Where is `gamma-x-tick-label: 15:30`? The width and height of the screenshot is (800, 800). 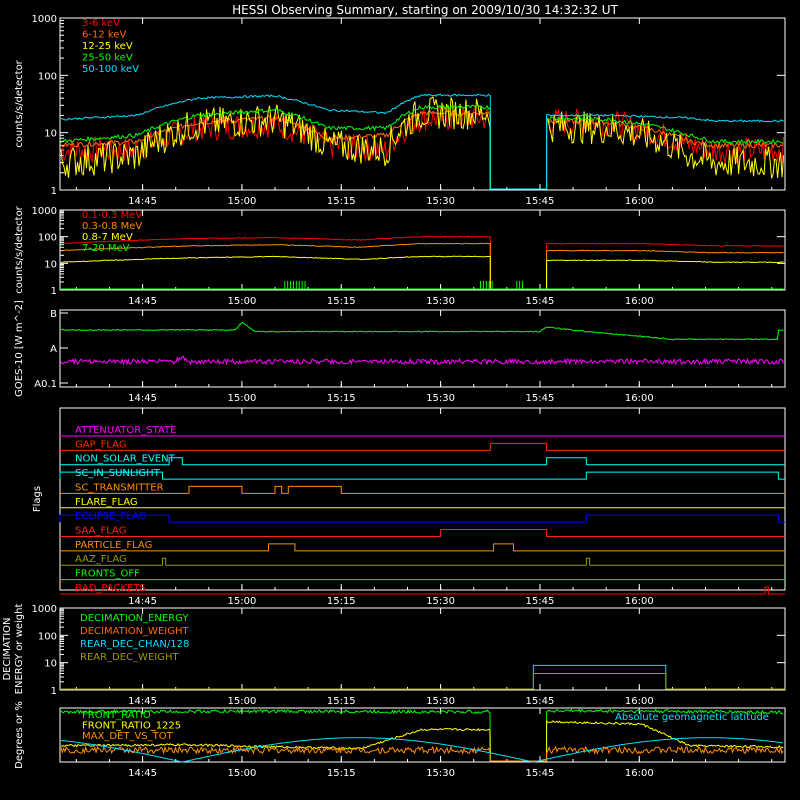
gamma-x-tick-label: 15:30 is located at coordinates (440, 301).